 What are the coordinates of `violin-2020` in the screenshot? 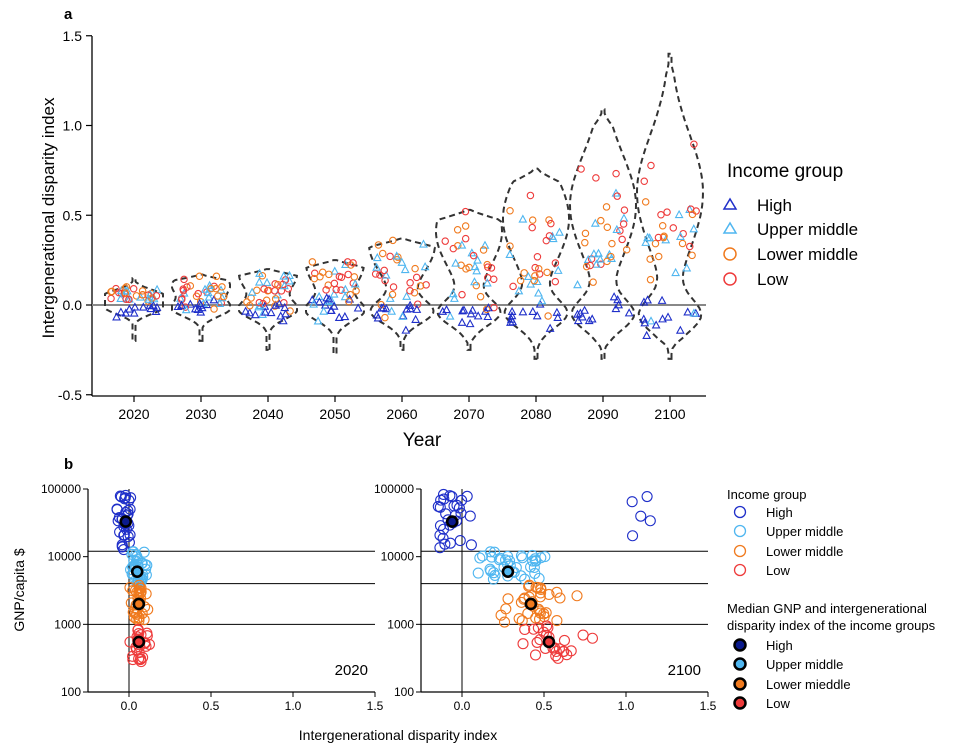 It's located at (134, 309).